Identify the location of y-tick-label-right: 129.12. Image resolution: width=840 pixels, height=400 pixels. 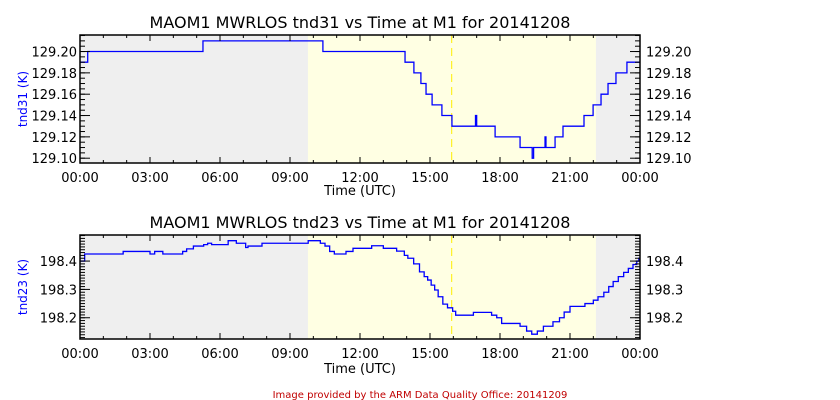
(669, 138).